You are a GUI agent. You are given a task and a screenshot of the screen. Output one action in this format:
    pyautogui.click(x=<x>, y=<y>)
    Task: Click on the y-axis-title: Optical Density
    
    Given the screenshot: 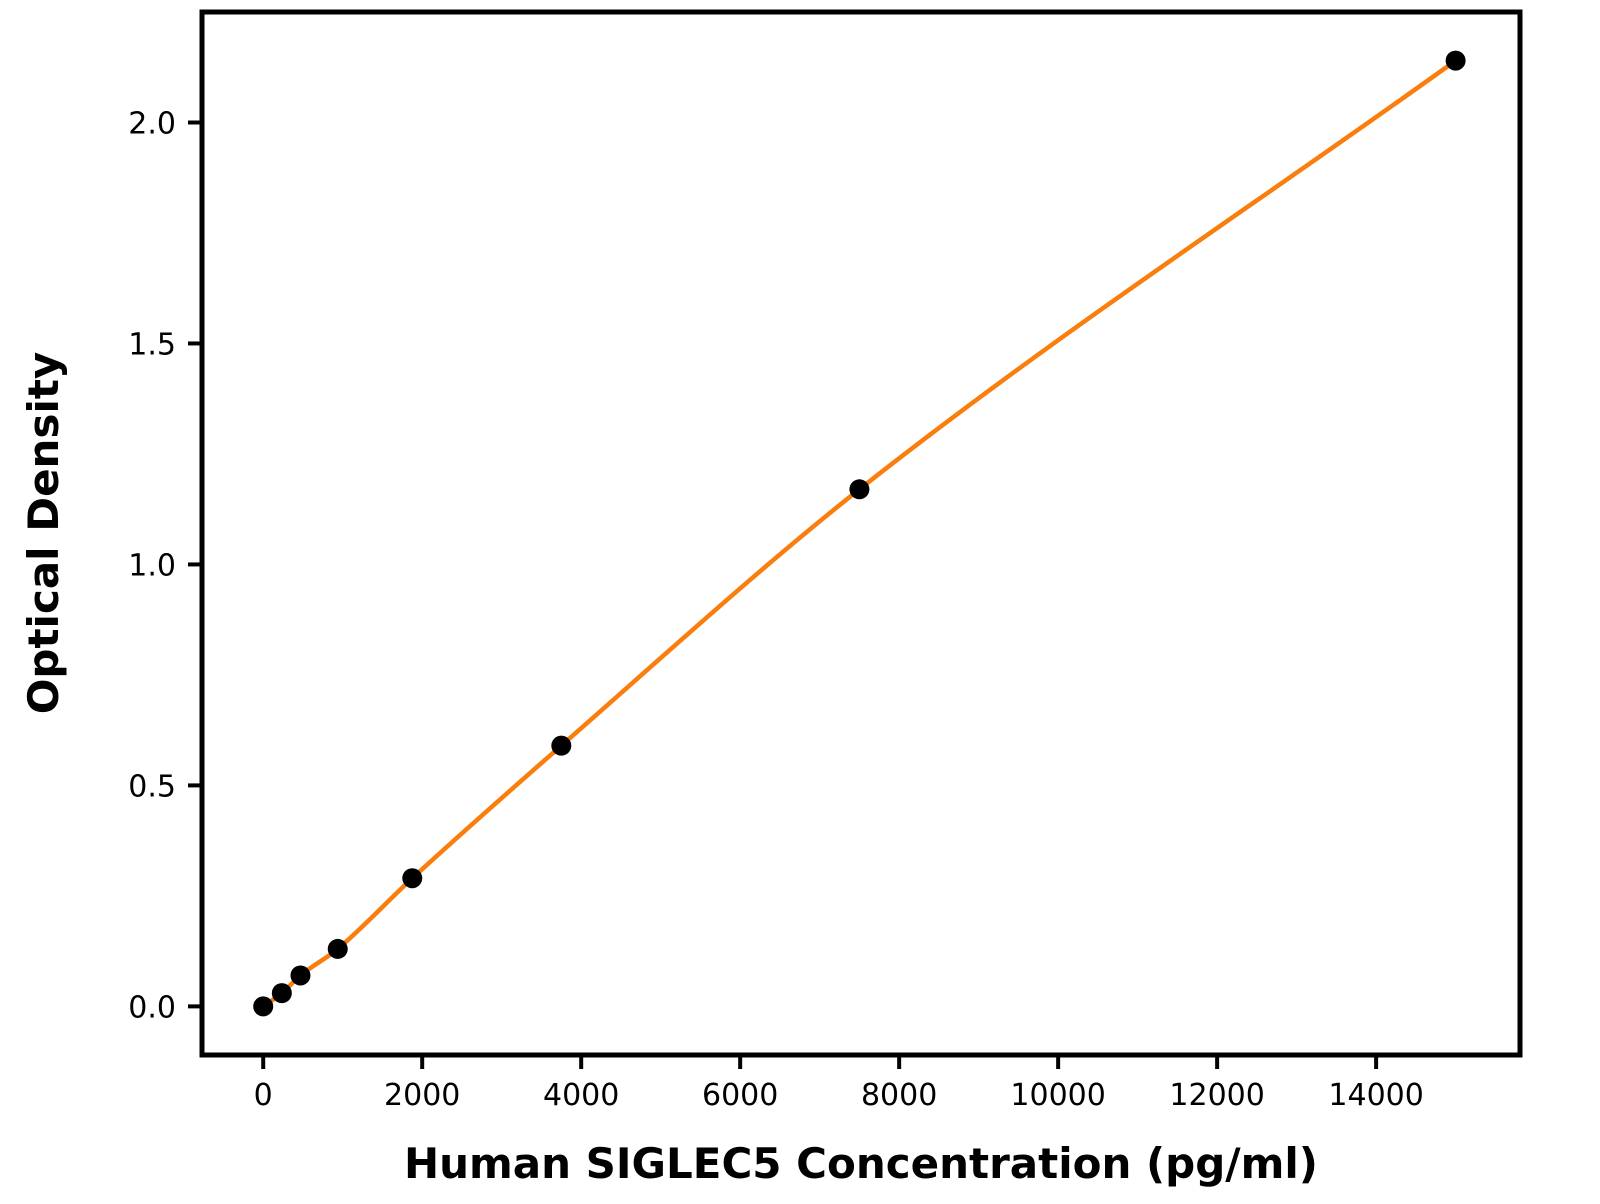 What is the action you would take?
    pyautogui.click(x=43, y=533)
    